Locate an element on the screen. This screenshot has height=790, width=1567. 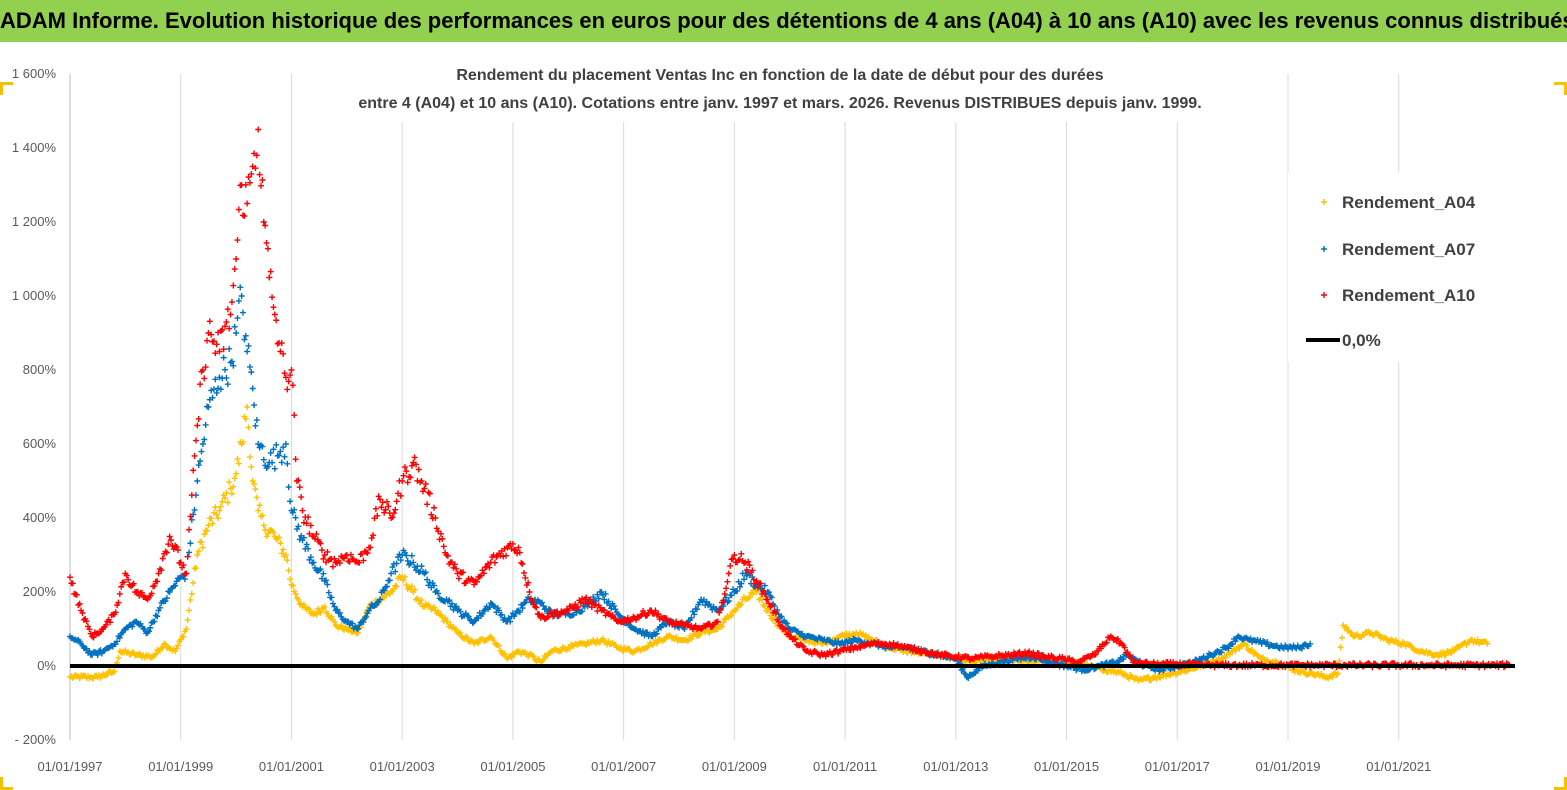
y-tick-label: 1 200% is located at coordinates (34, 221).